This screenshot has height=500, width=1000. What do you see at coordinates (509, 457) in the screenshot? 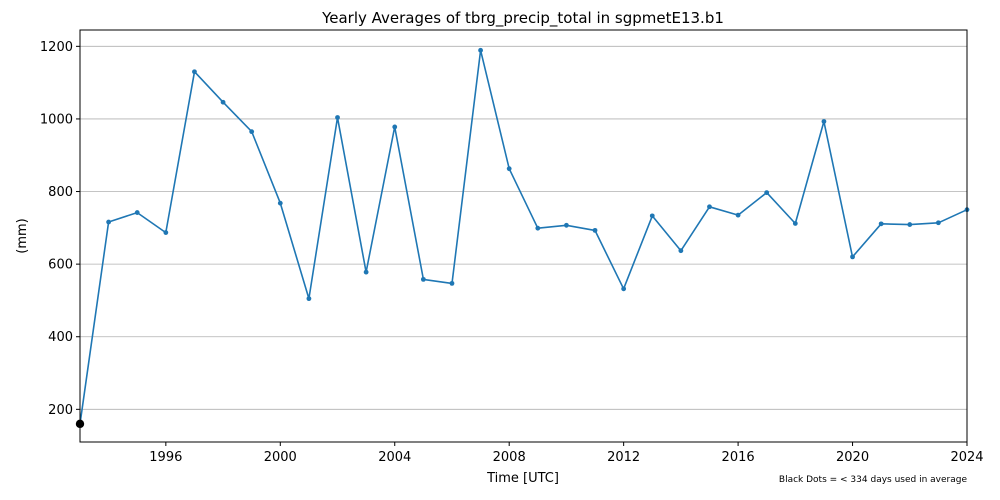
I see `x-tick-label: 2008` at bounding box center [509, 457].